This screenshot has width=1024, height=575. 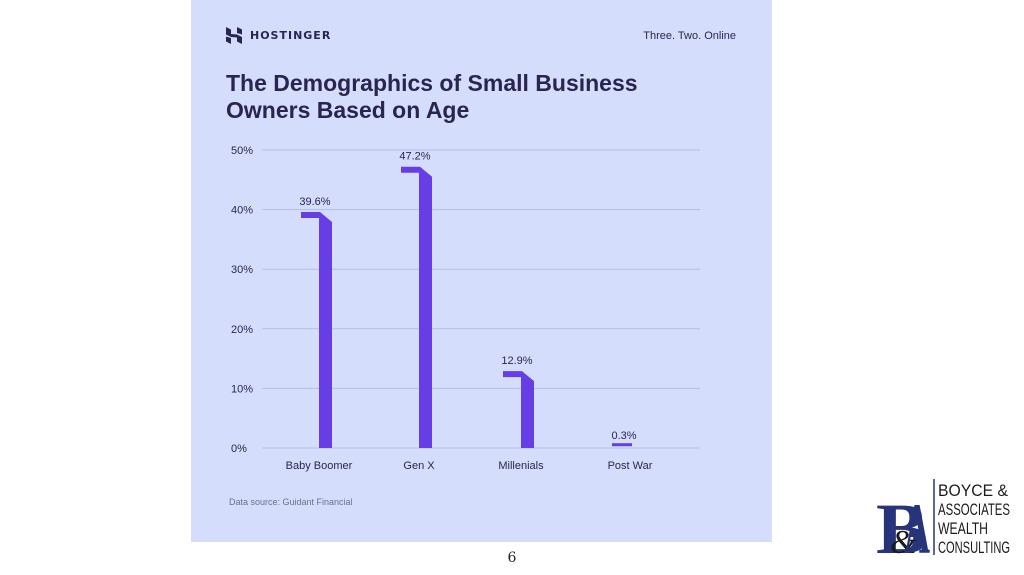 I want to click on y-tick-label: 30%, so click(x=242, y=270).